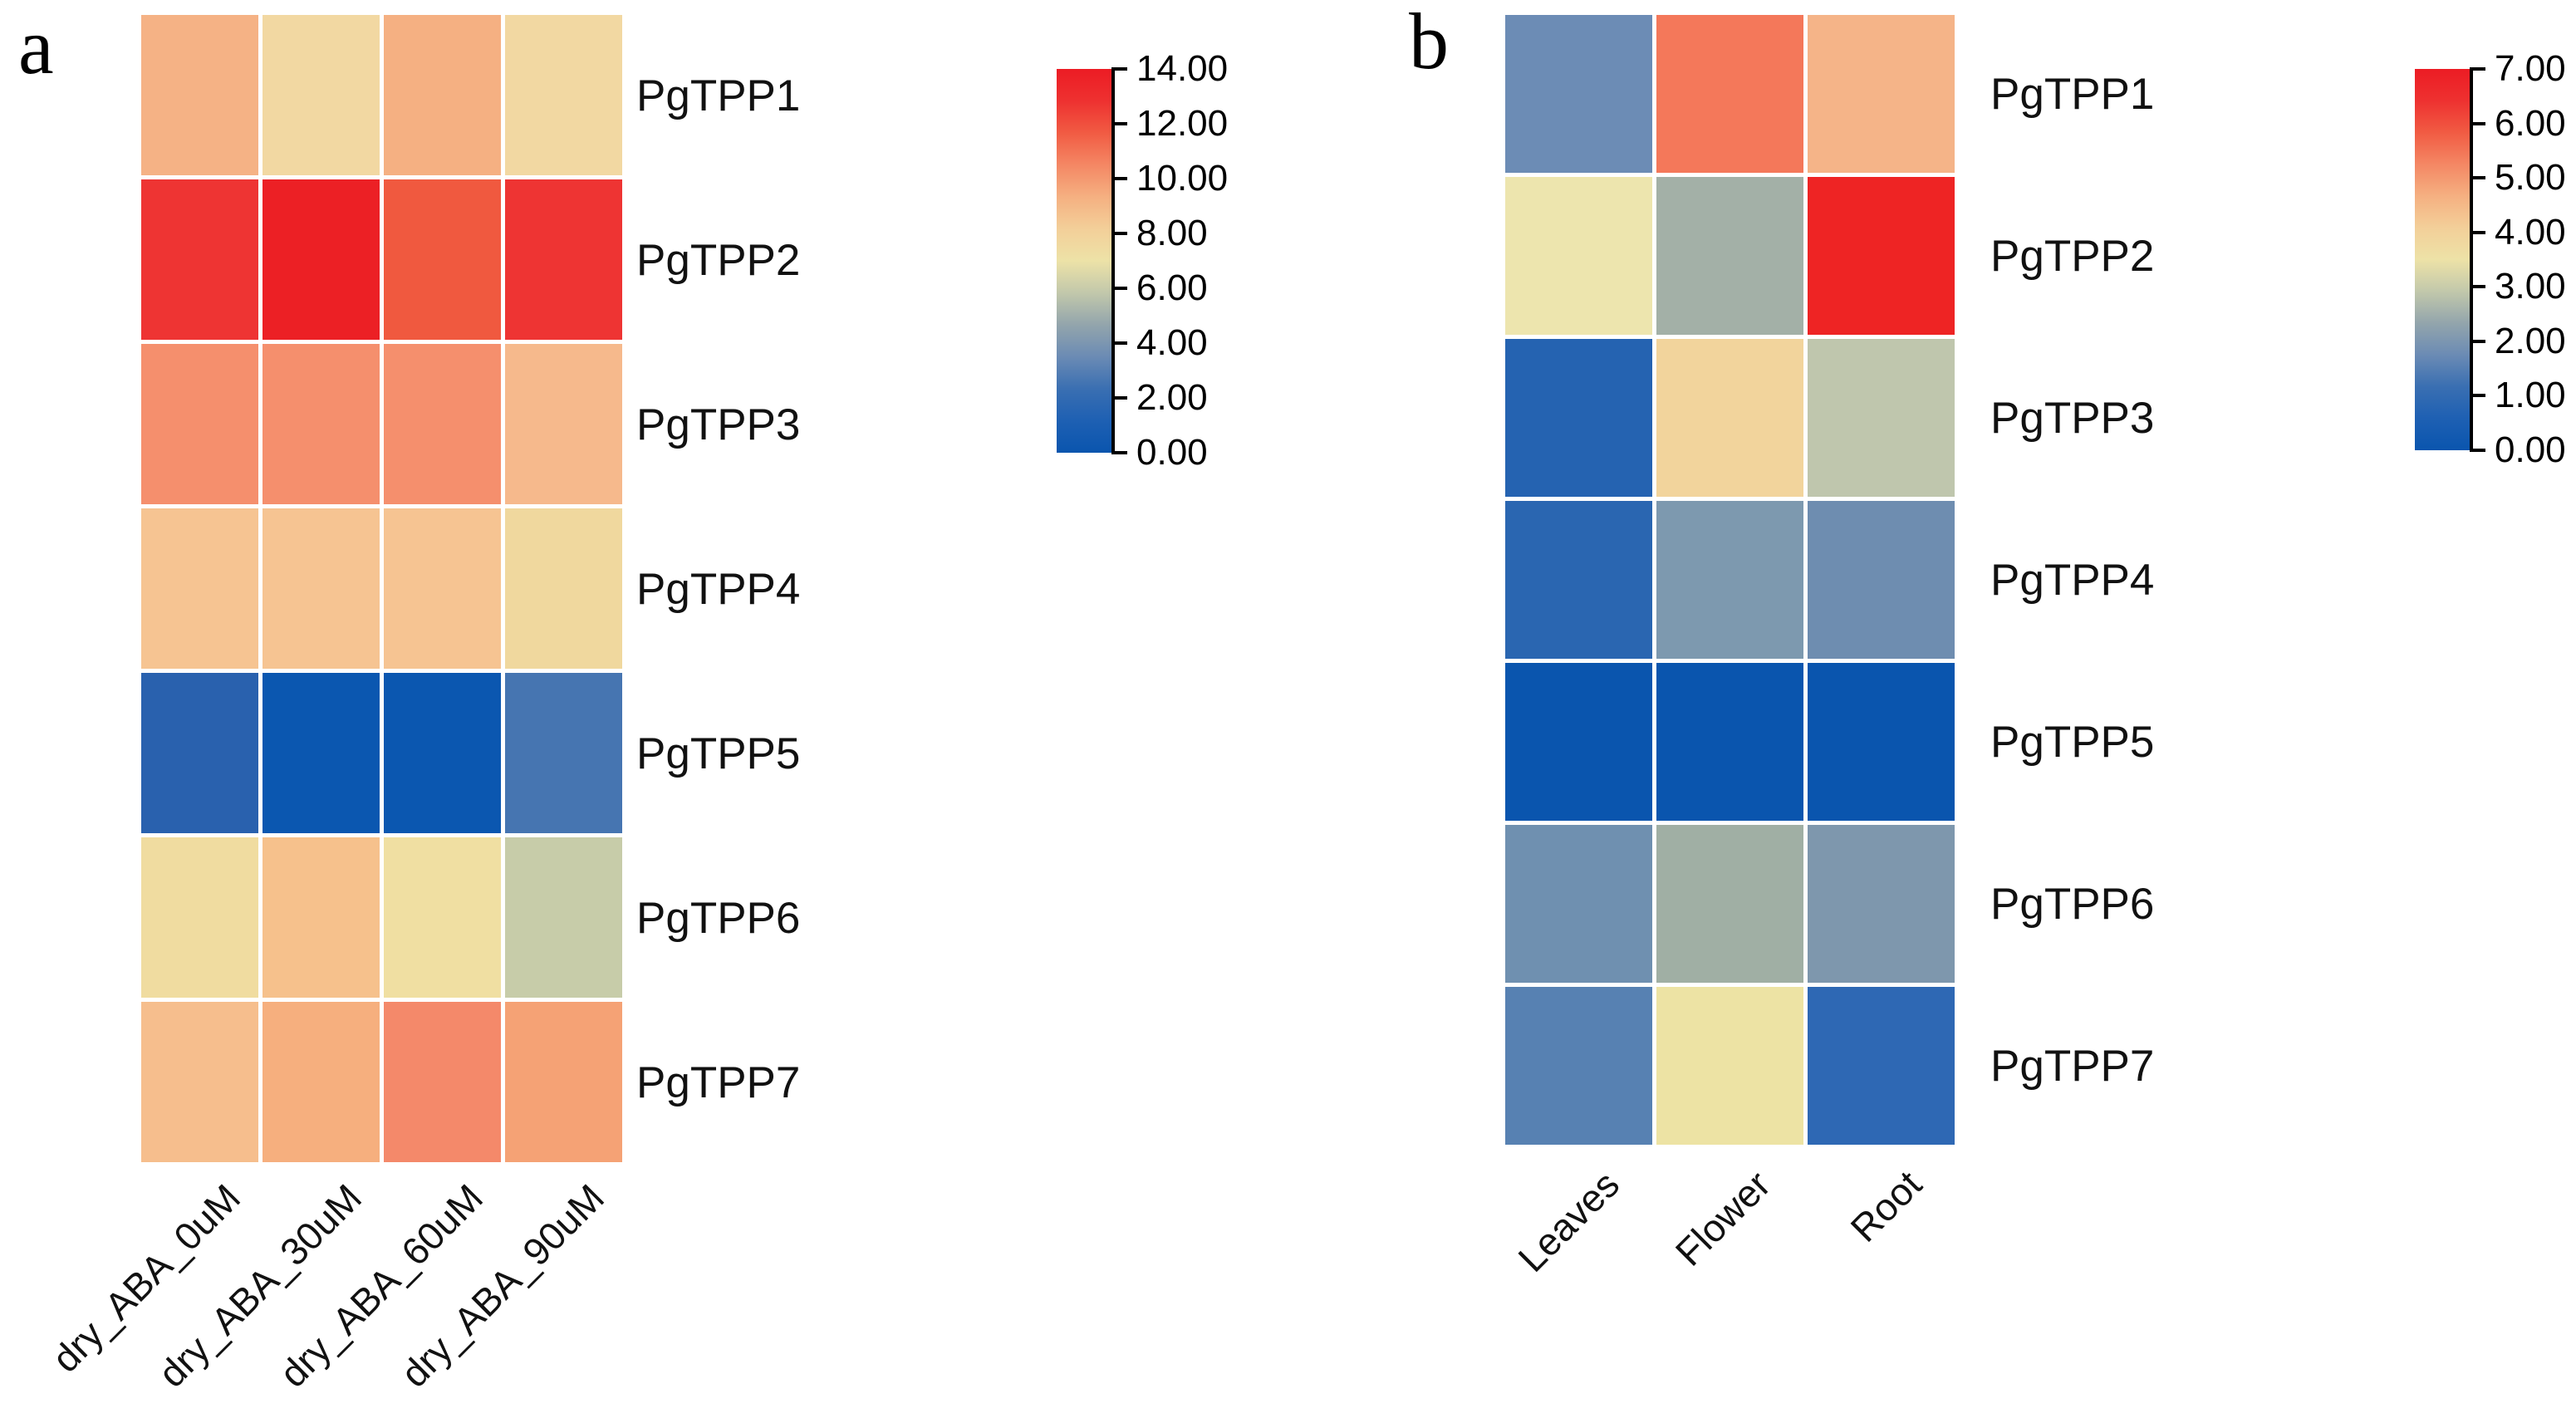 This screenshot has width=2576, height=1423. I want to click on colorbar-tick-label: 10.00, so click(1182, 179).